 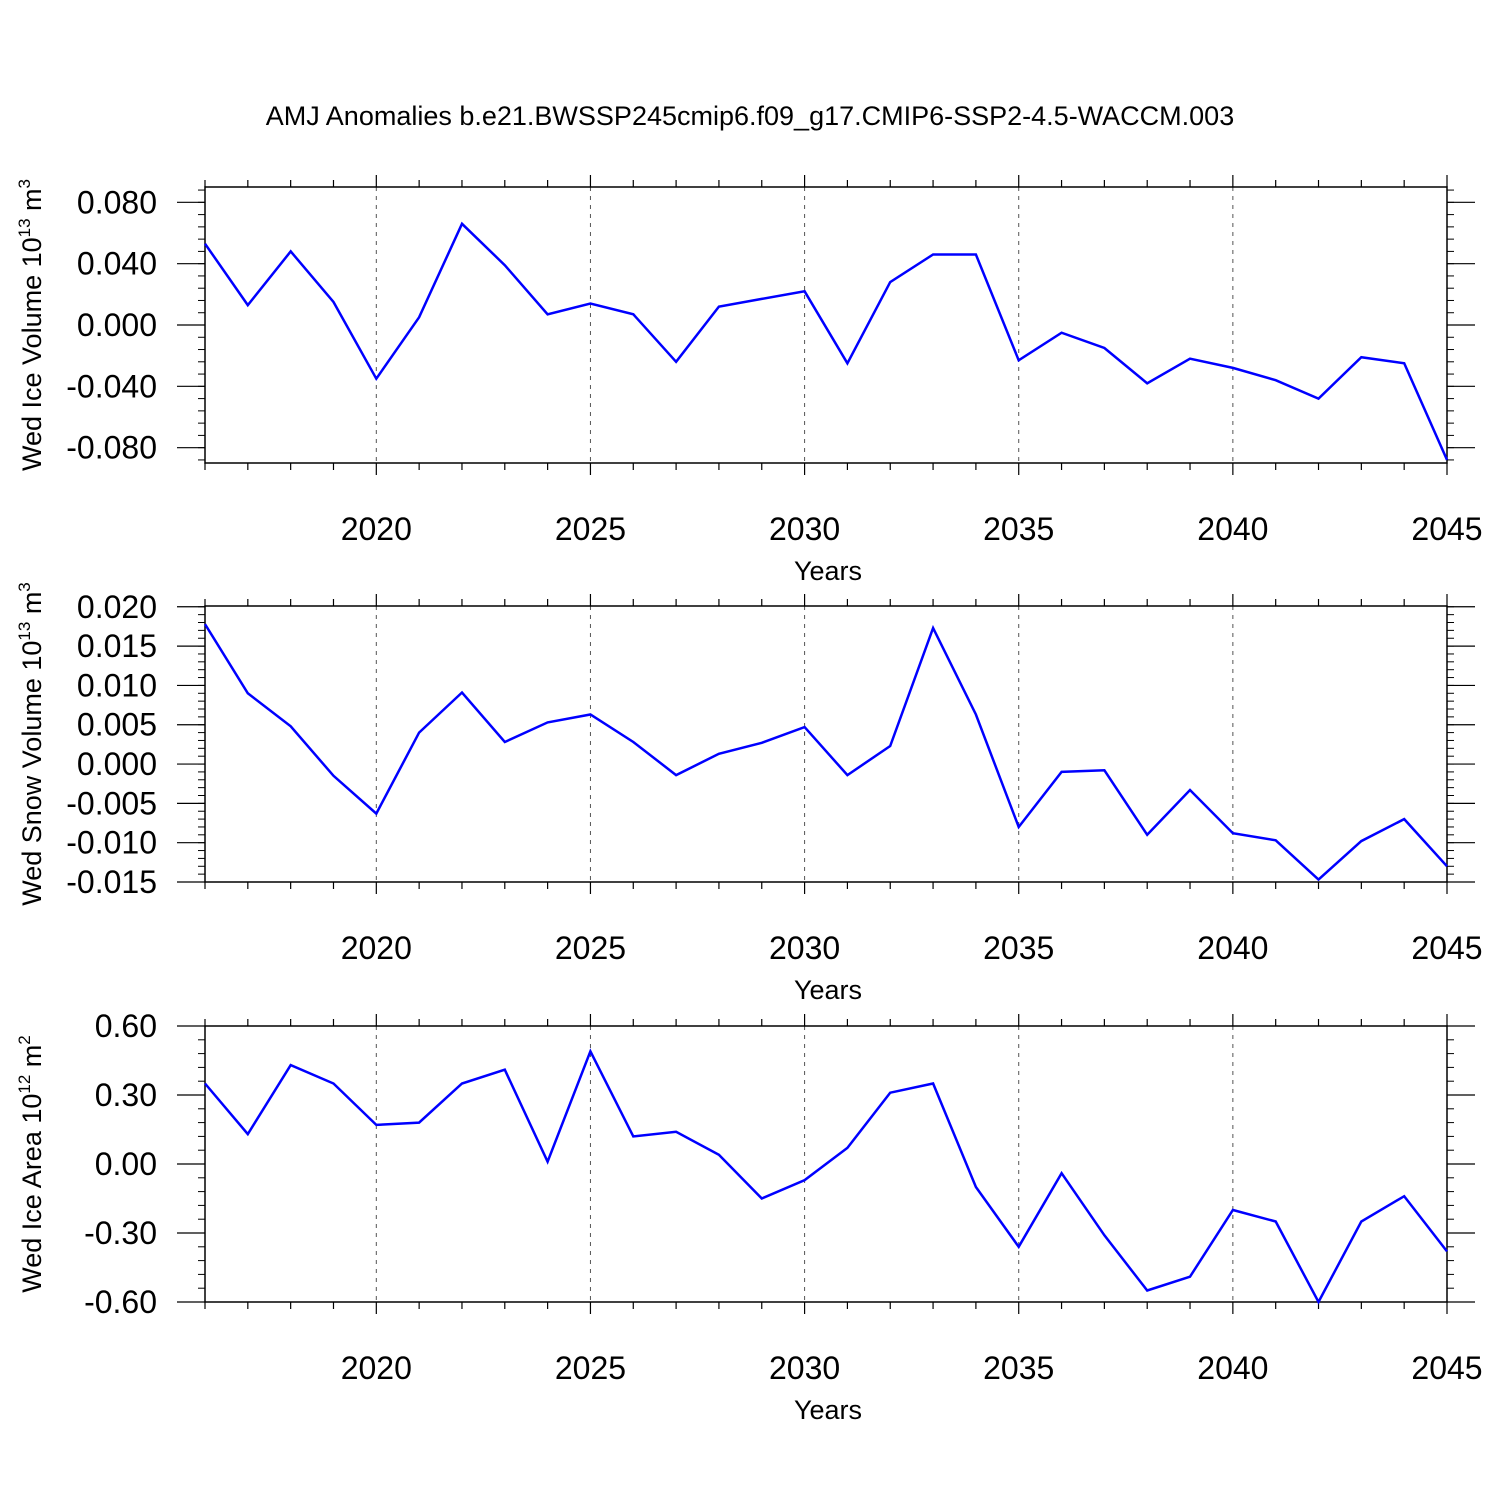 What do you see at coordinates (120, 1233) in the screenshot?
I see `y-tick-label: -0.30` at bounding box center [120, 1233].